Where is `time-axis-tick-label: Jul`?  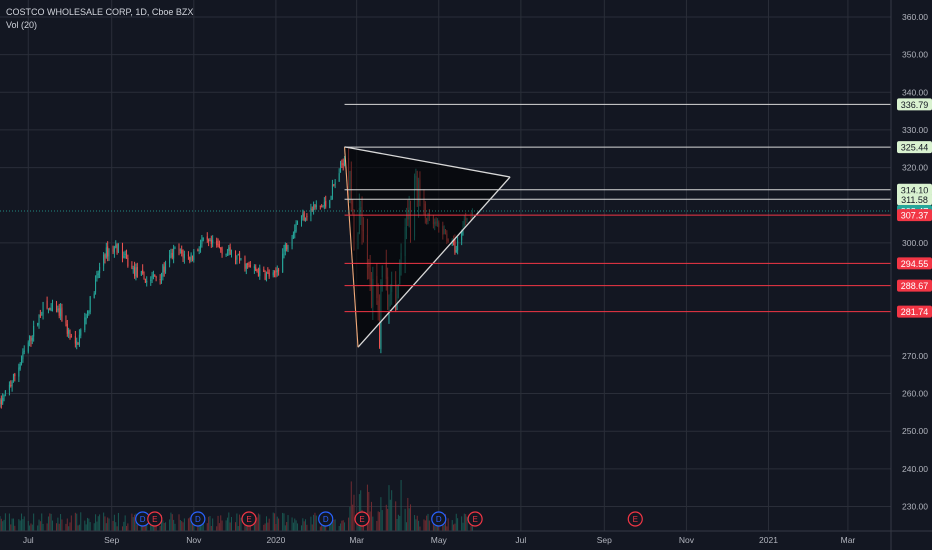
time-axis-tick-label: Jul is located at coordinates (520, 540).